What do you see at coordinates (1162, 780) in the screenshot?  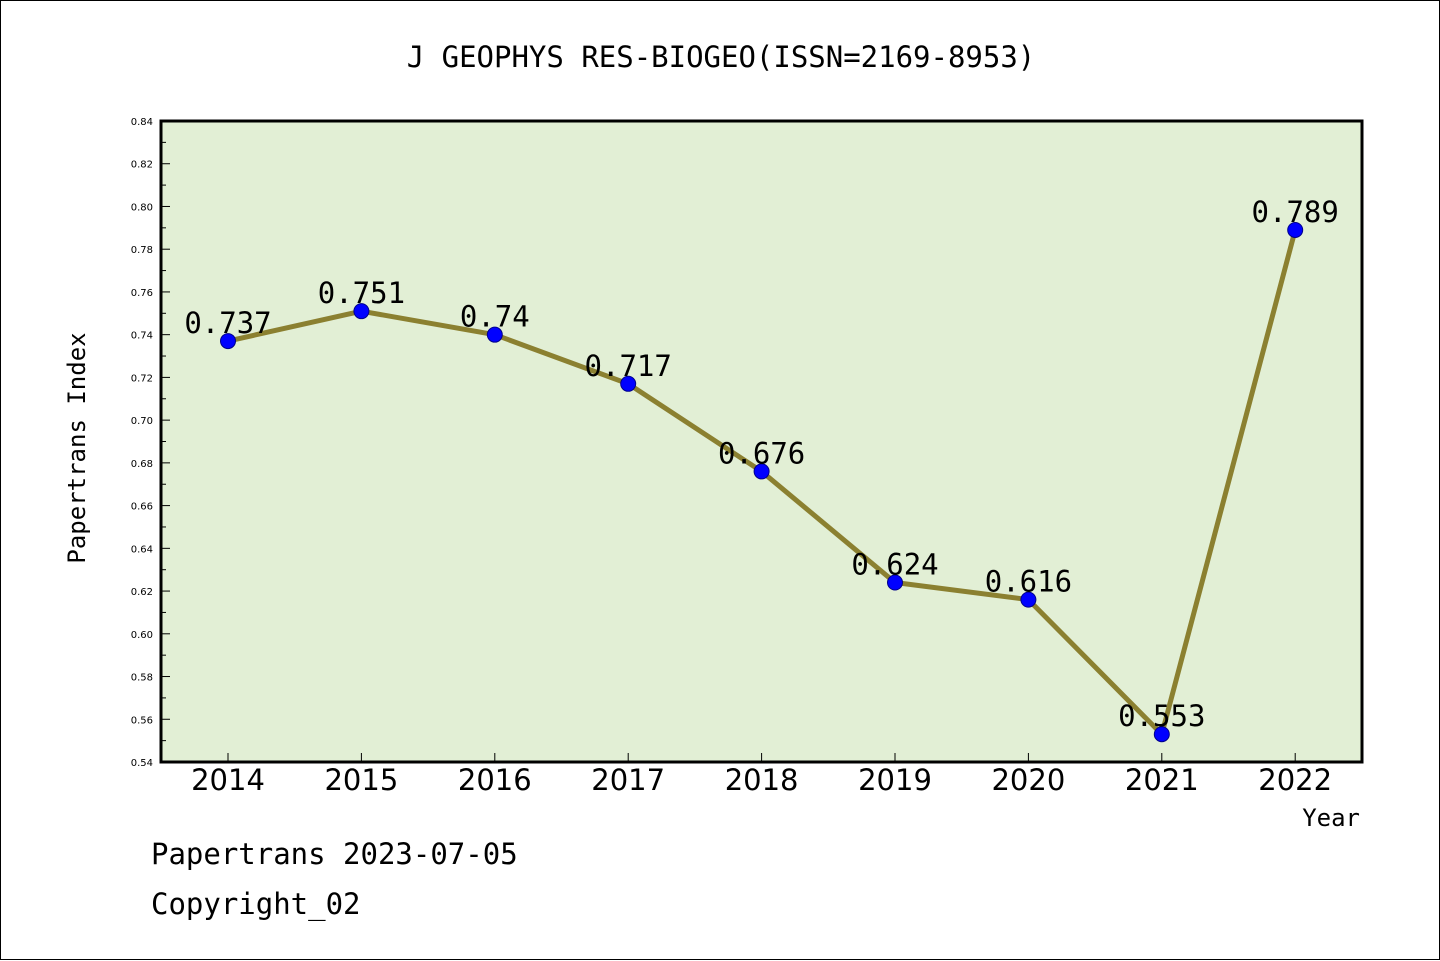 I see `x-tick-label: 2021` at bounding box center [1162, 780].